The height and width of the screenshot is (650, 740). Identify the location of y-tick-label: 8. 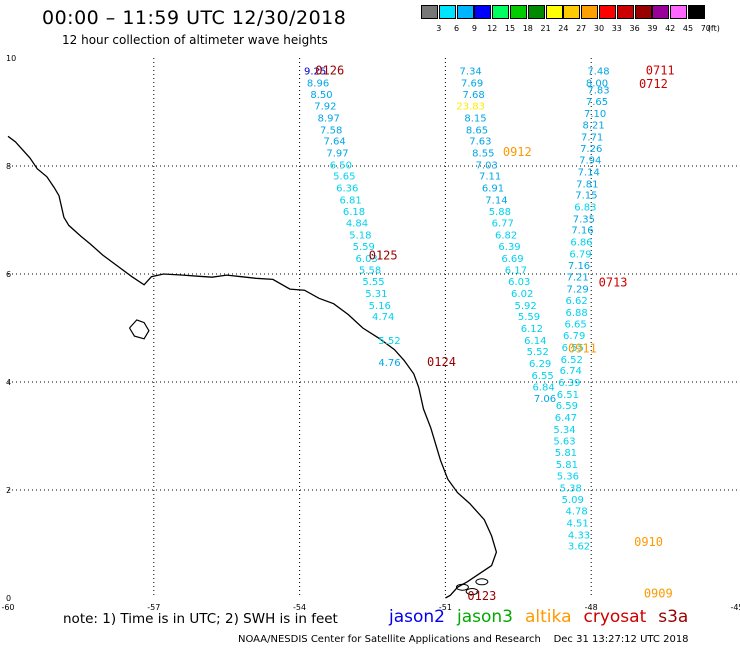
(8, 166).